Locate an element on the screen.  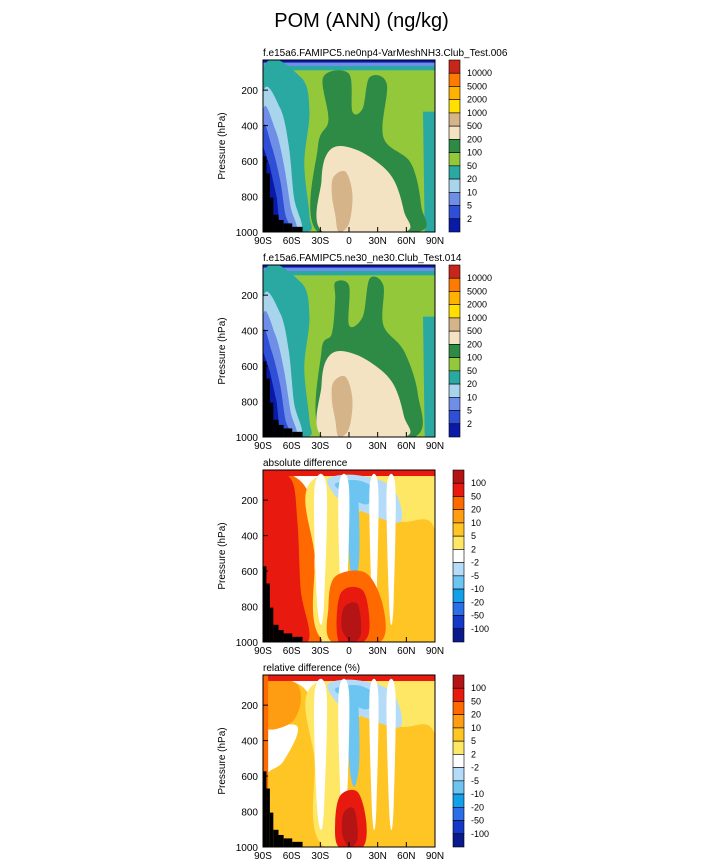
field-100-surface is located at coordinates (349, 827).